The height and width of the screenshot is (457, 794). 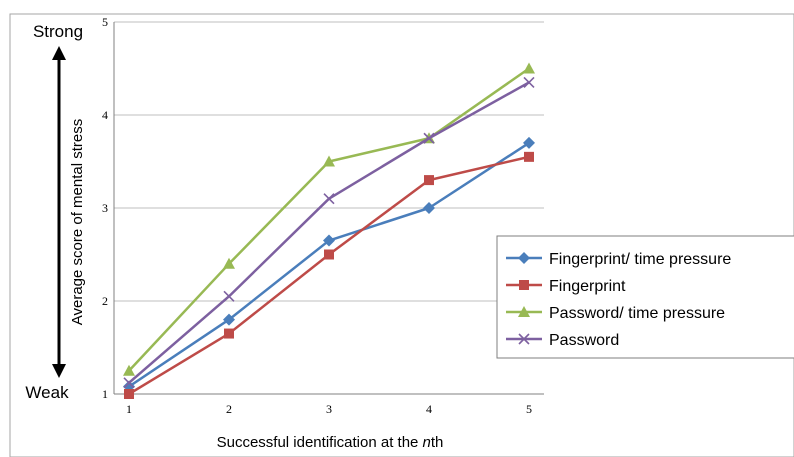 I want to click on x-tick-label-2: 3, so click(x=329, y=409).